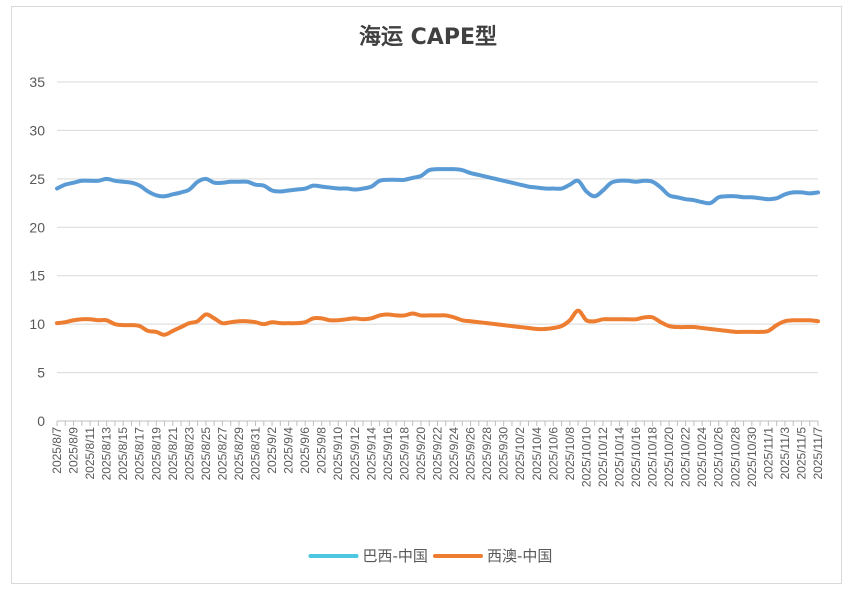 The image size is (855, 594). I want to click on x-tick-label: 2025/9/8, so click(322, 450).